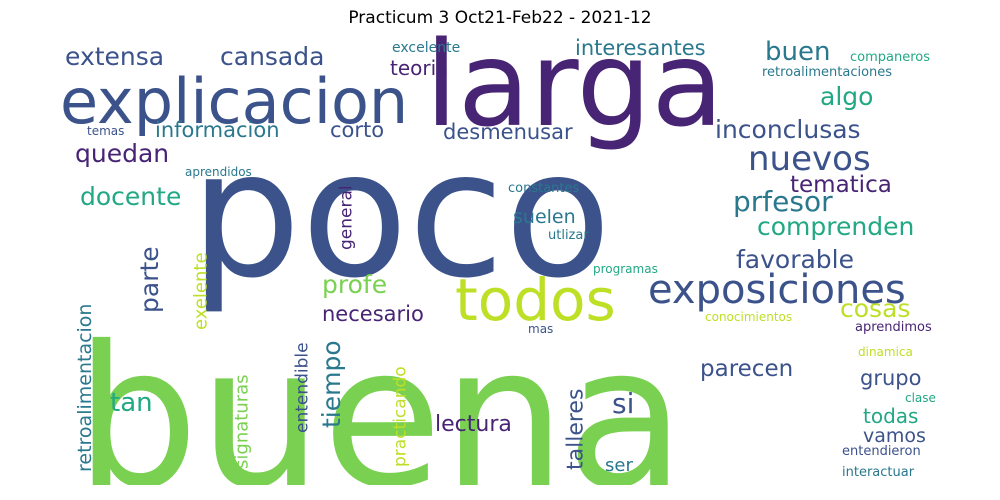 The width and height of the screenshot is (1000, 500). What do you see at coordinates (623, 403) in the screenshot?
I see `word-si: si` at bounding box center [623, 403].